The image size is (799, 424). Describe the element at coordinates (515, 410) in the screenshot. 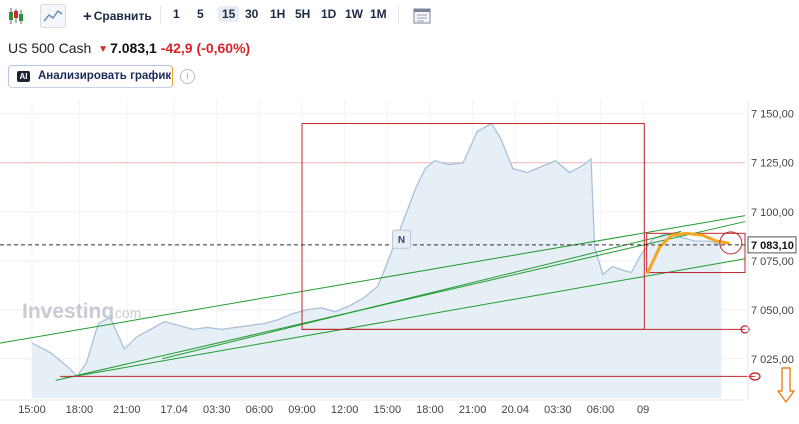

I see `x-tick-label: 20.04` at that location.